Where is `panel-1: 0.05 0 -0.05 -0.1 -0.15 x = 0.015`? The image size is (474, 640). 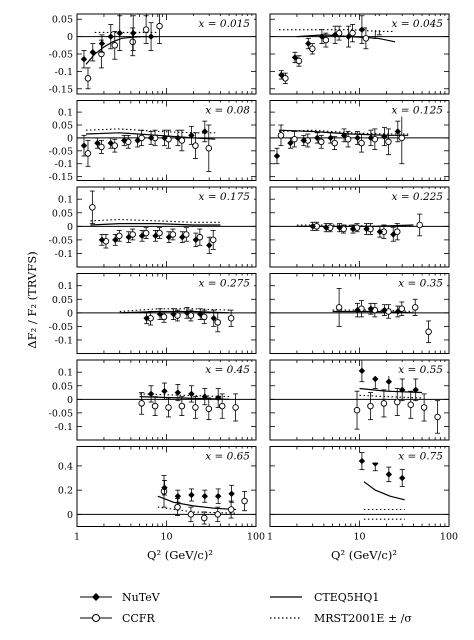
panel-1: 0.05 0 -0.05 -0.1 -0.15 x = 0.015 is located at coordinates (153, 54).